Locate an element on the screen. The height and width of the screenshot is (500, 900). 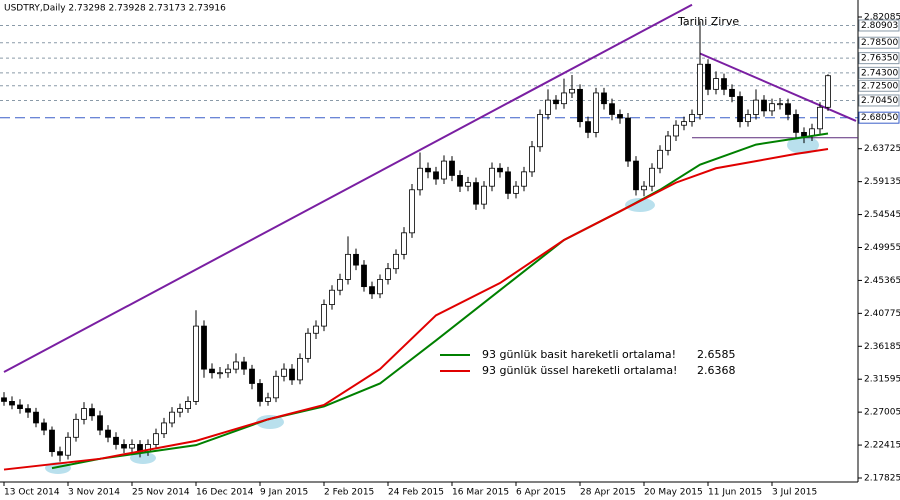
y-tick-label: 2.49955 is located at coordinates (882, 248).